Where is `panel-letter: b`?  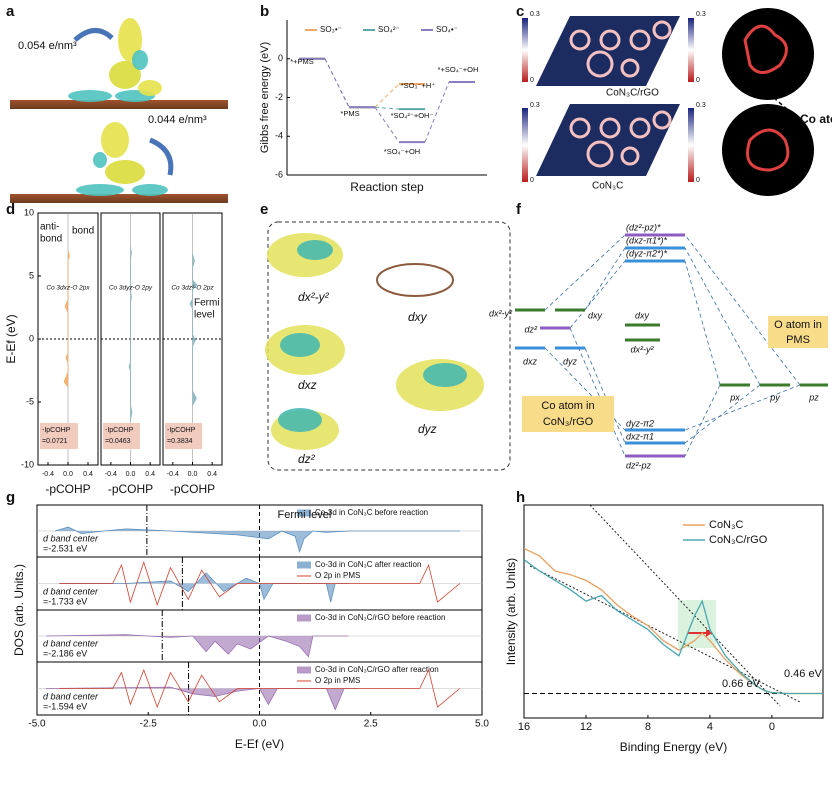 panel-letter: b is located at coordinates (264, 11).